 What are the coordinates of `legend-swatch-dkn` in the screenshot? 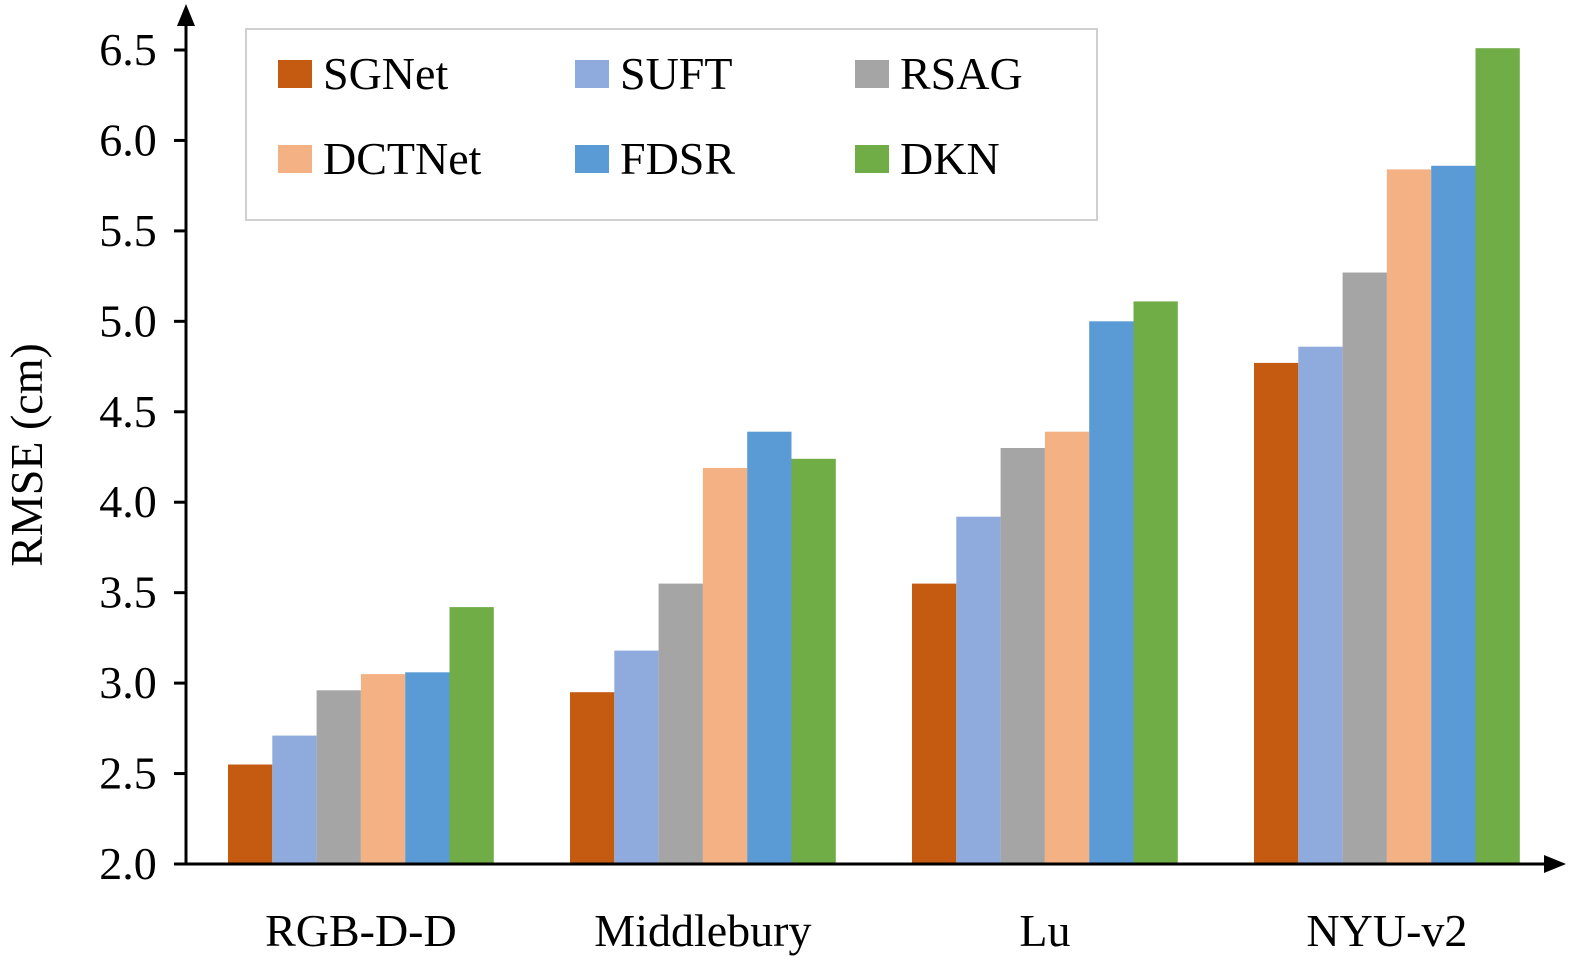 It's located at (872, 159).